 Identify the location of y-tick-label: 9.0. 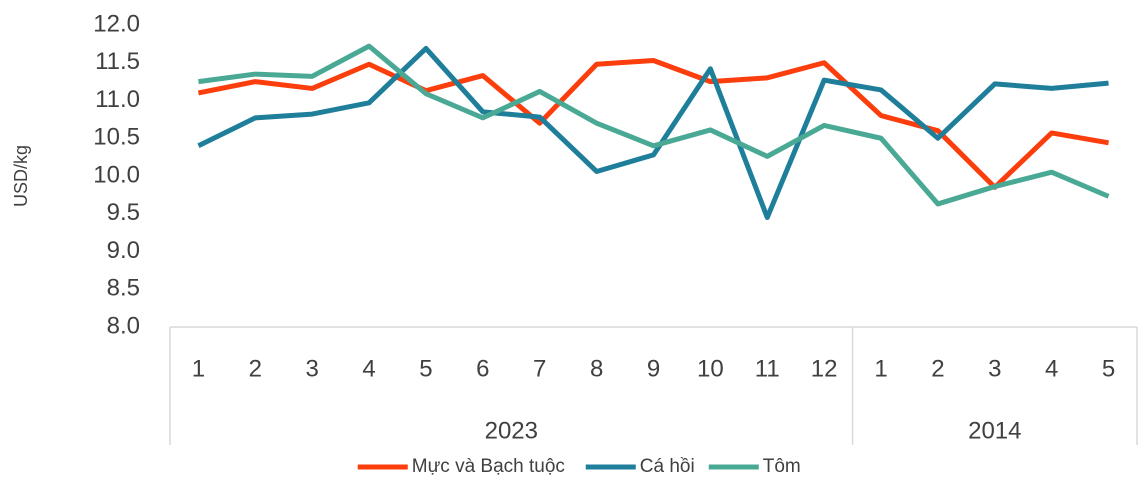
(123, 250).